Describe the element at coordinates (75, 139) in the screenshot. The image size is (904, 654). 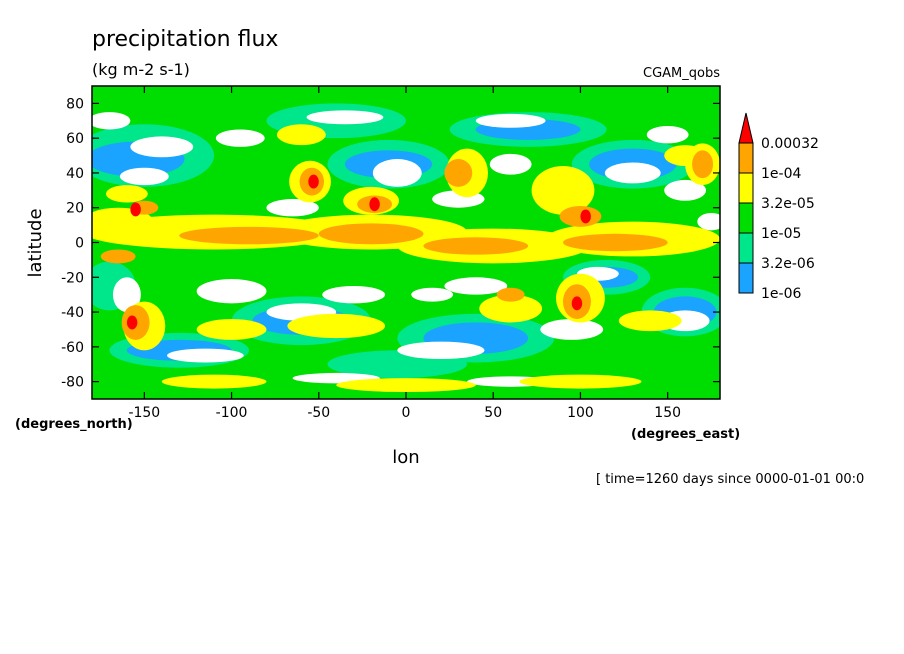
I see `y-tick-label: 60` at that location.